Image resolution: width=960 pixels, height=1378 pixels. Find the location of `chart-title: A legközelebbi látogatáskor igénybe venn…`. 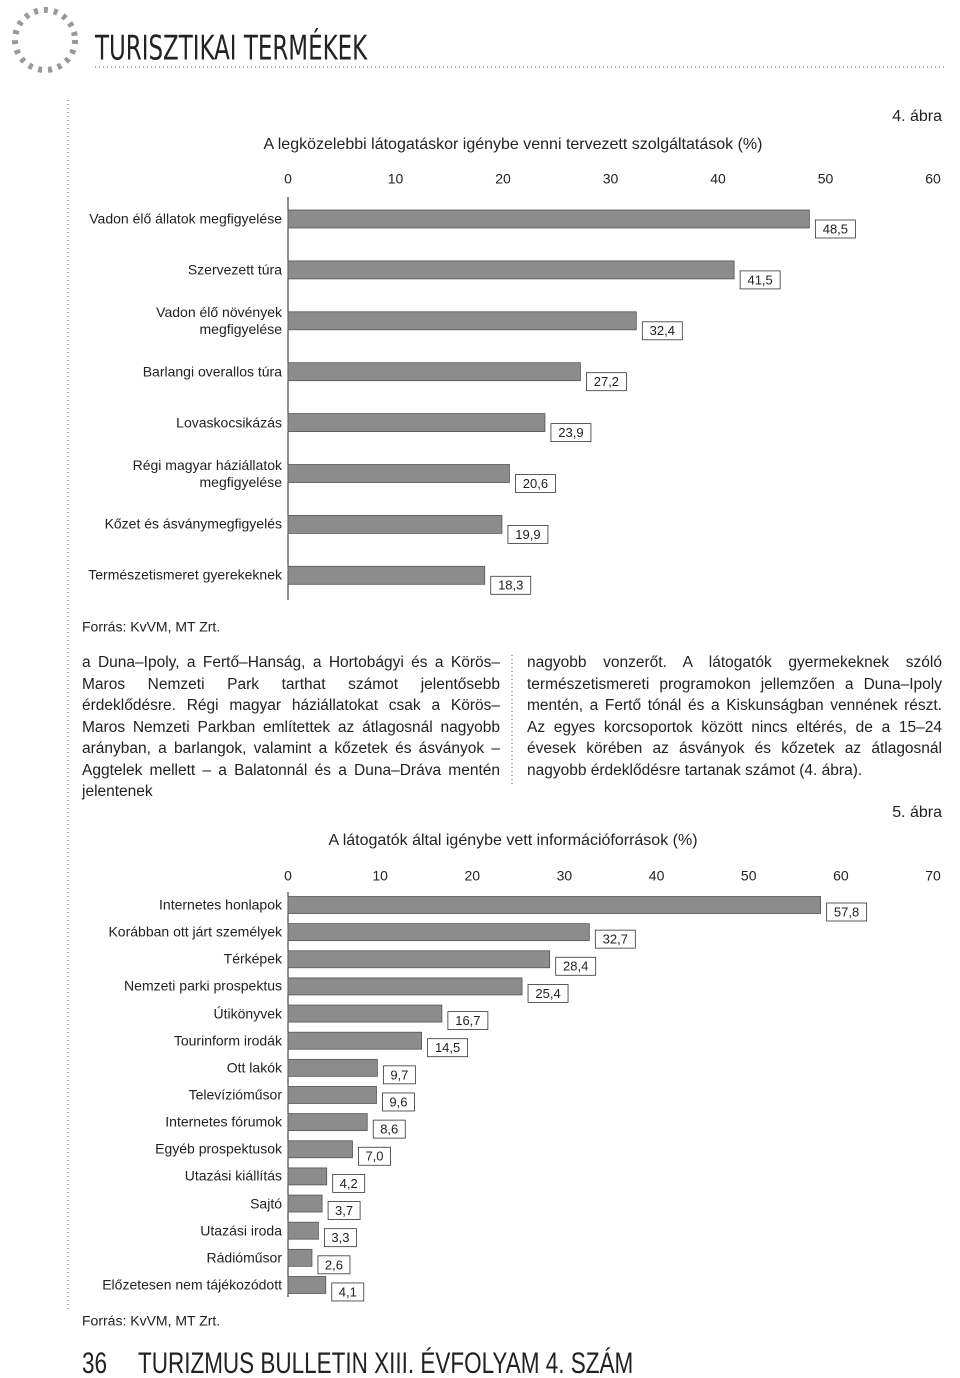

chart-title: A legközelebbi látogatáskor igénybe venn… is located at coordinates (513, 144).